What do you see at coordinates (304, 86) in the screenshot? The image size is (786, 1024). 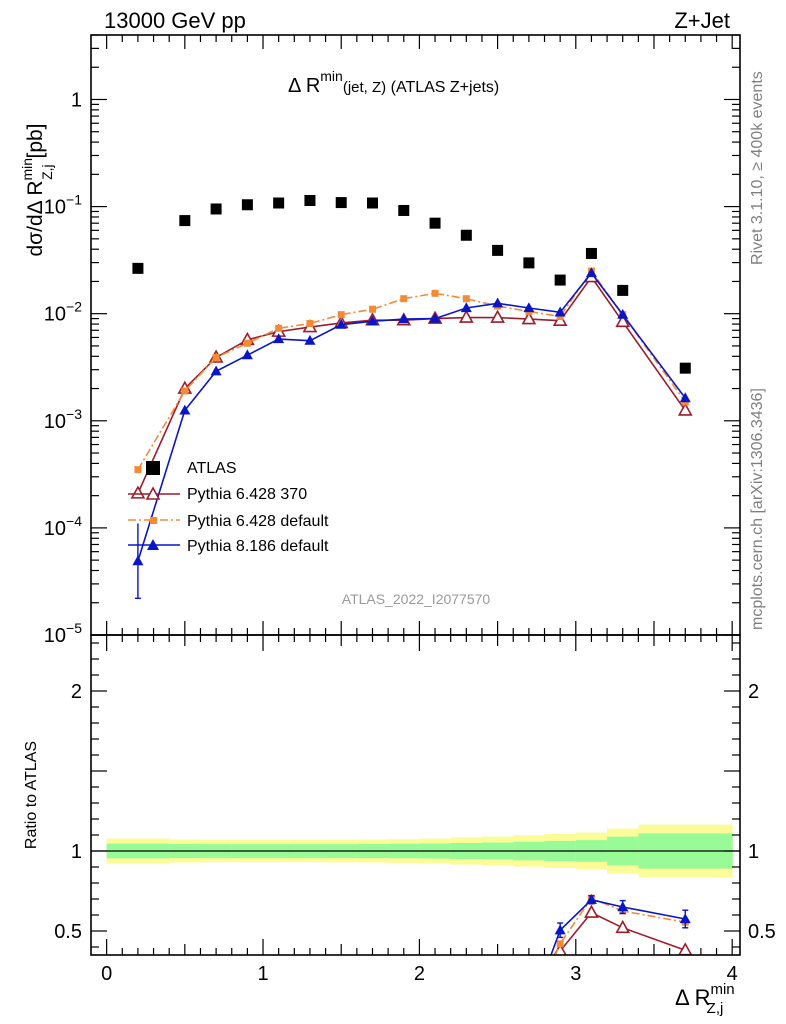 I see `plot-title-main: Δ R` at bounding box center [304, 86].